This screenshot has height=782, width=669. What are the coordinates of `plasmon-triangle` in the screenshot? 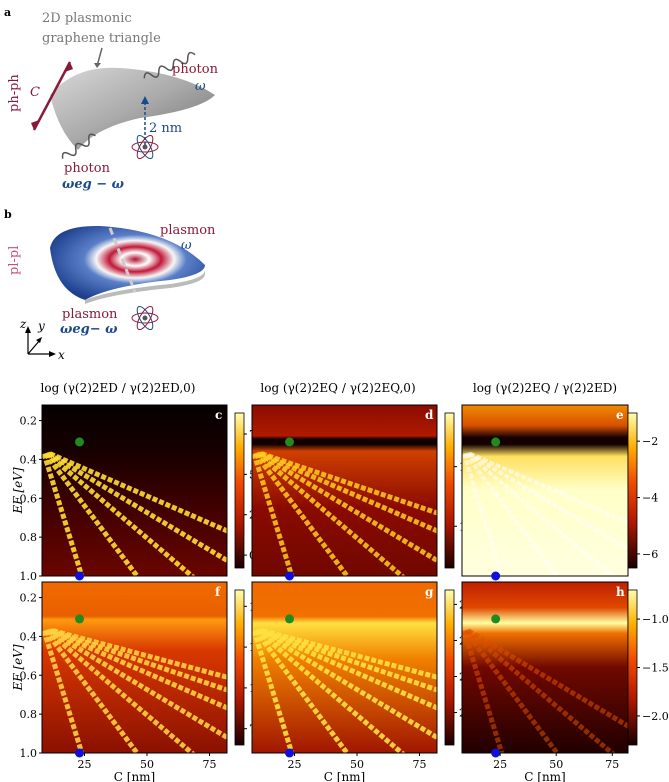 It's located at (127, 262).